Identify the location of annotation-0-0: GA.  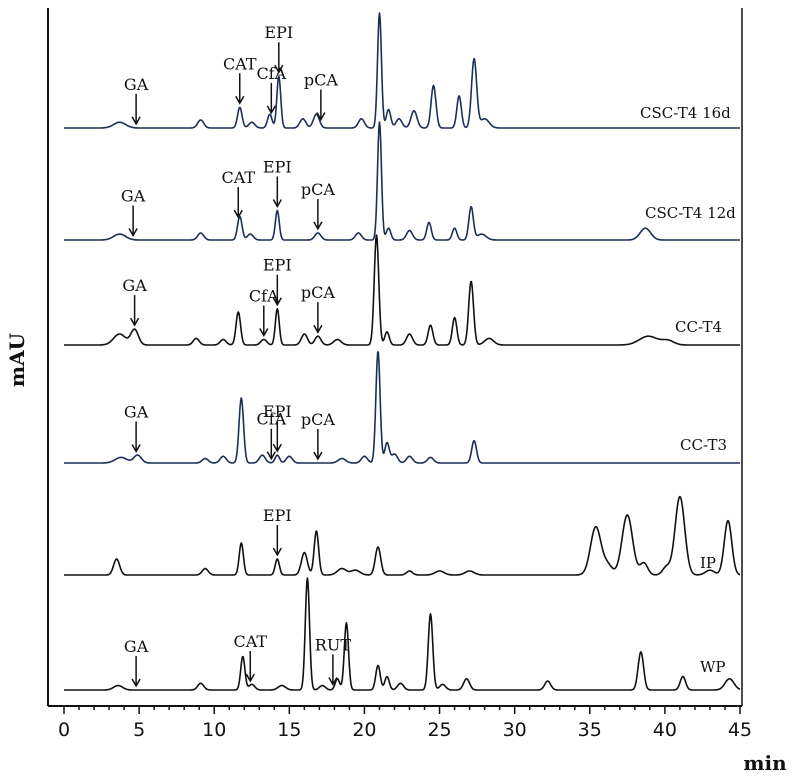
(136, 100).